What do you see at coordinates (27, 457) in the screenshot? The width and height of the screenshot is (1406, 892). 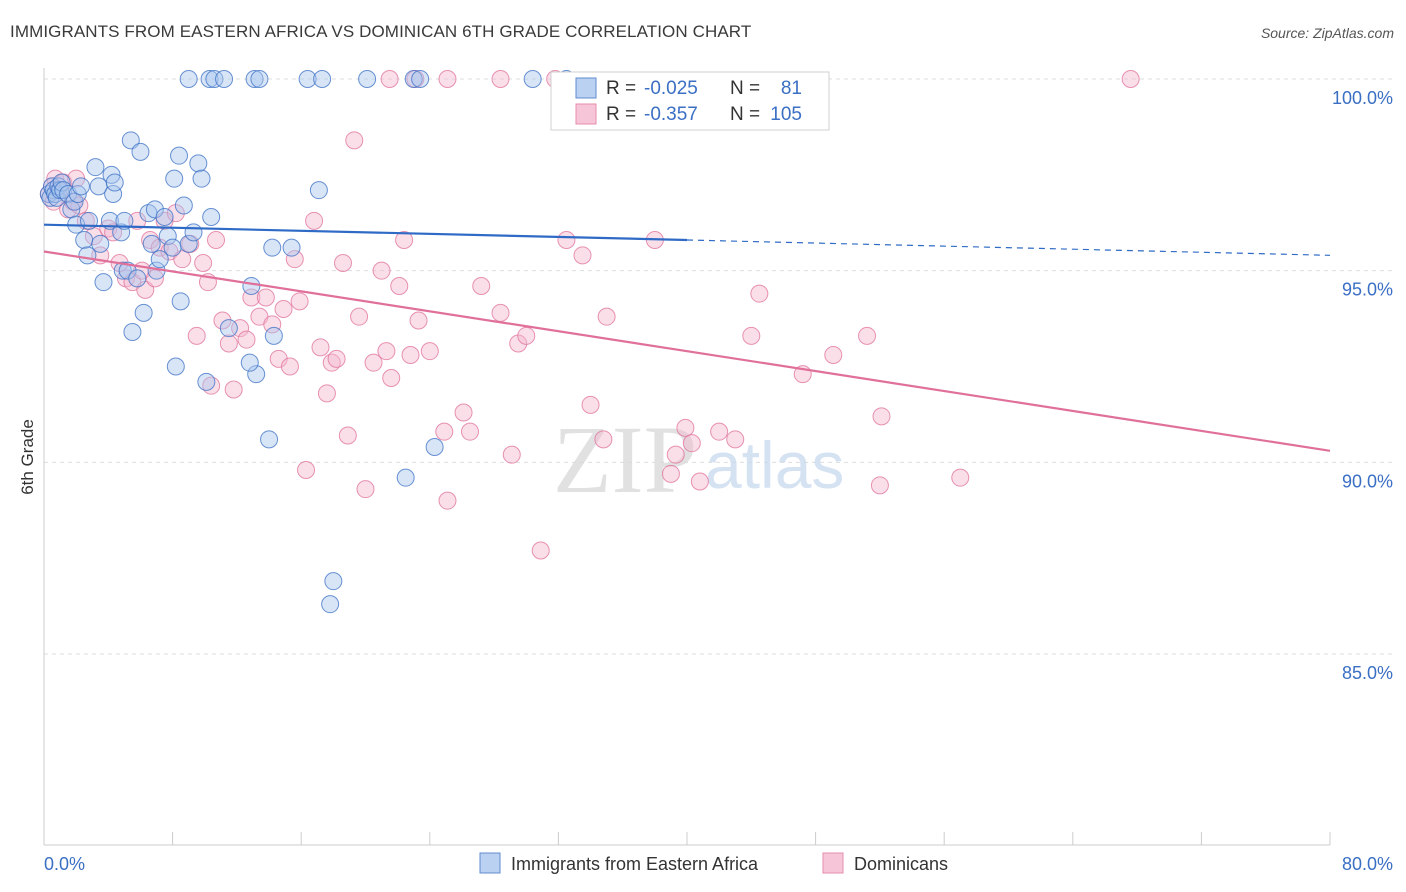 I see `y-axis-label: 6th Grade` at bounding box center [27, 457].